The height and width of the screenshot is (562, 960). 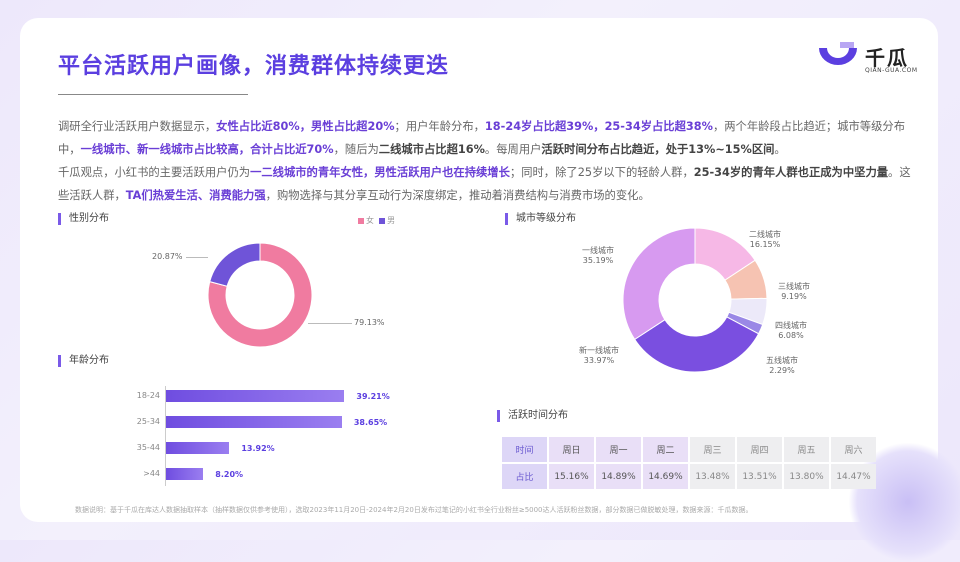 What do you see at coordinates (598, 250) in the screenshot?
I see `city-name: 一线城市` at bounding box center [598, 250].